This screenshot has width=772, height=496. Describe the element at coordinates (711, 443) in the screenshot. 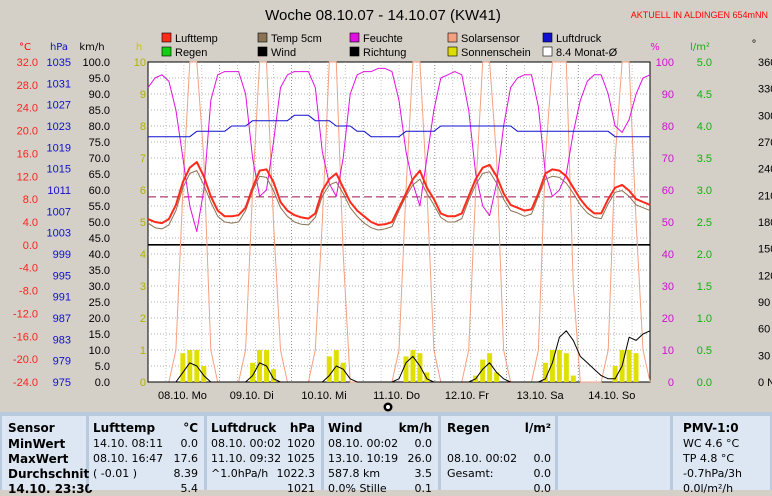

I see `table-cell: WC 4.6 °C` at that location.